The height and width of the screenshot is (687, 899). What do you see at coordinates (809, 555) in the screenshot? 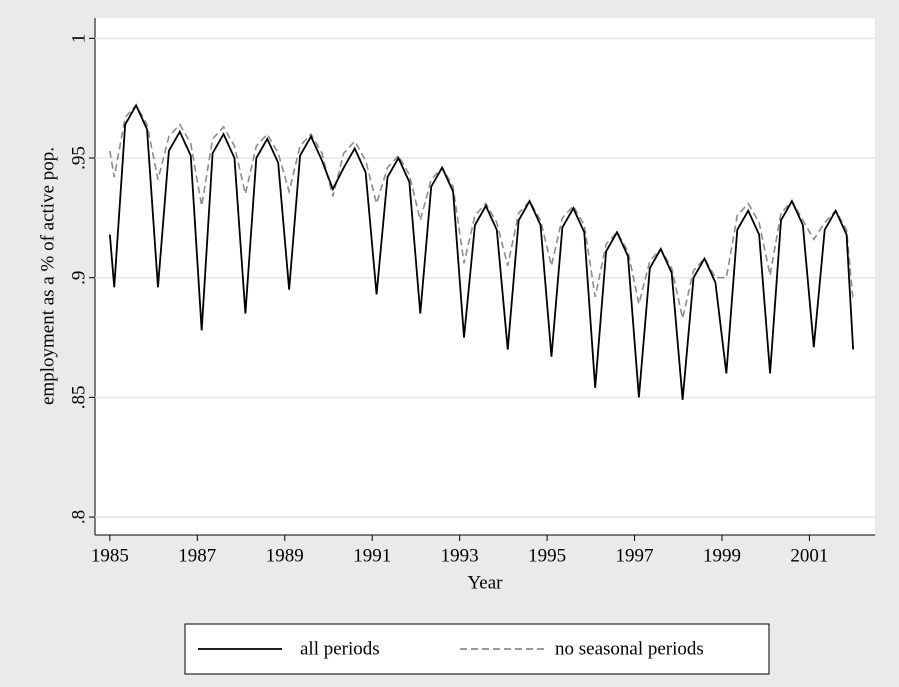
I see `x-tick-label: 2001` at bounding box center [809, 555].